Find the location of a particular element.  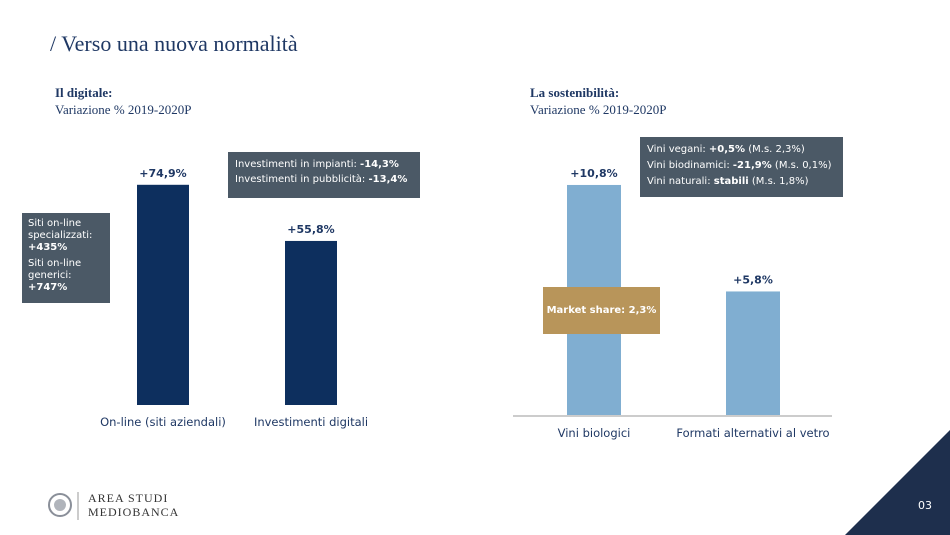

annotation-text: +747% is located at coordinates (48, 287).